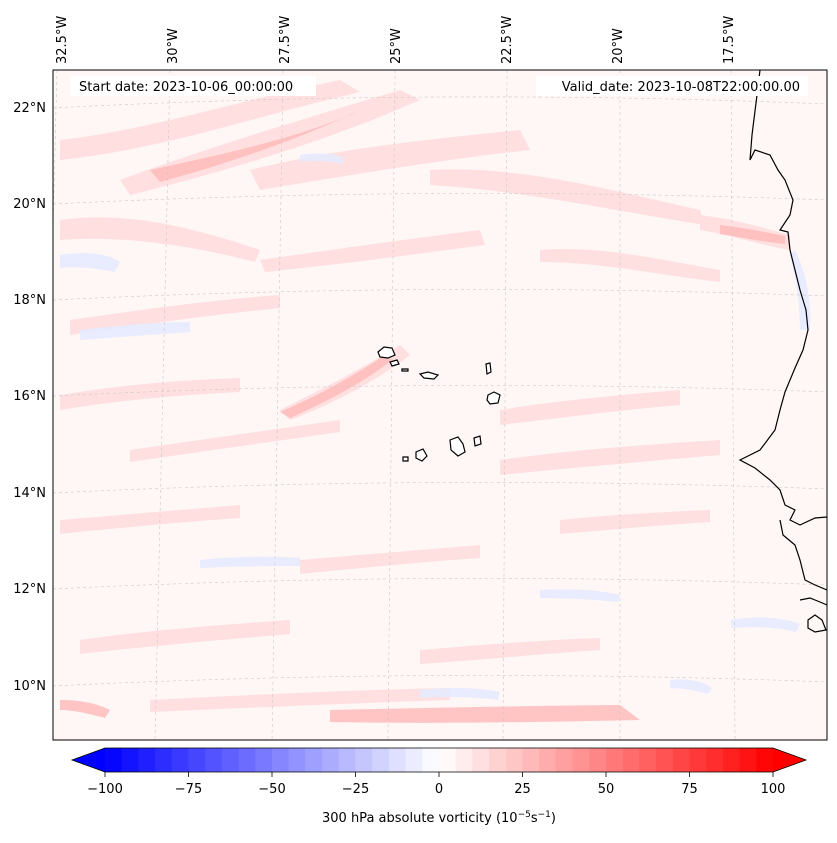  Describe the element at coordinates (782, 351) in the screenshot. I see `coastline` at that location.